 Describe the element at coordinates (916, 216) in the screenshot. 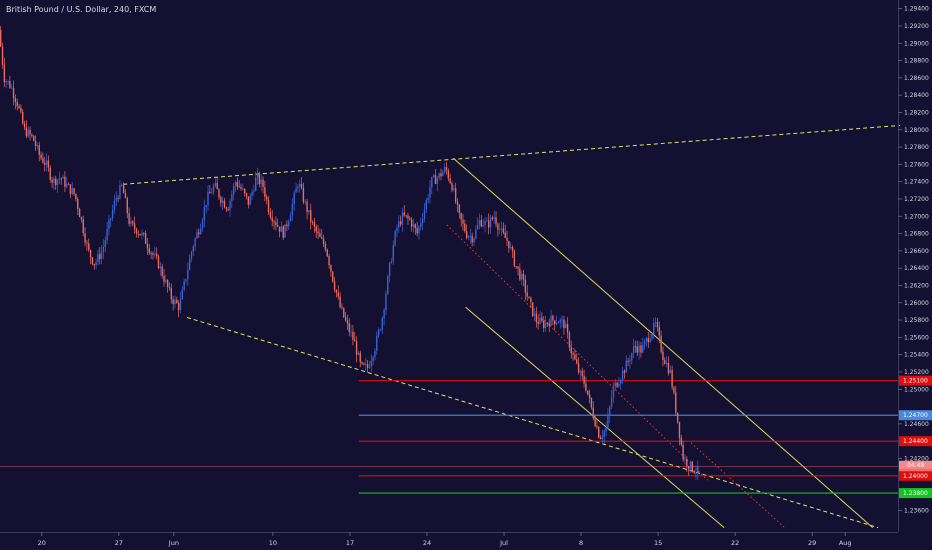

I see `y-tick-label: 1.27000` at that location.